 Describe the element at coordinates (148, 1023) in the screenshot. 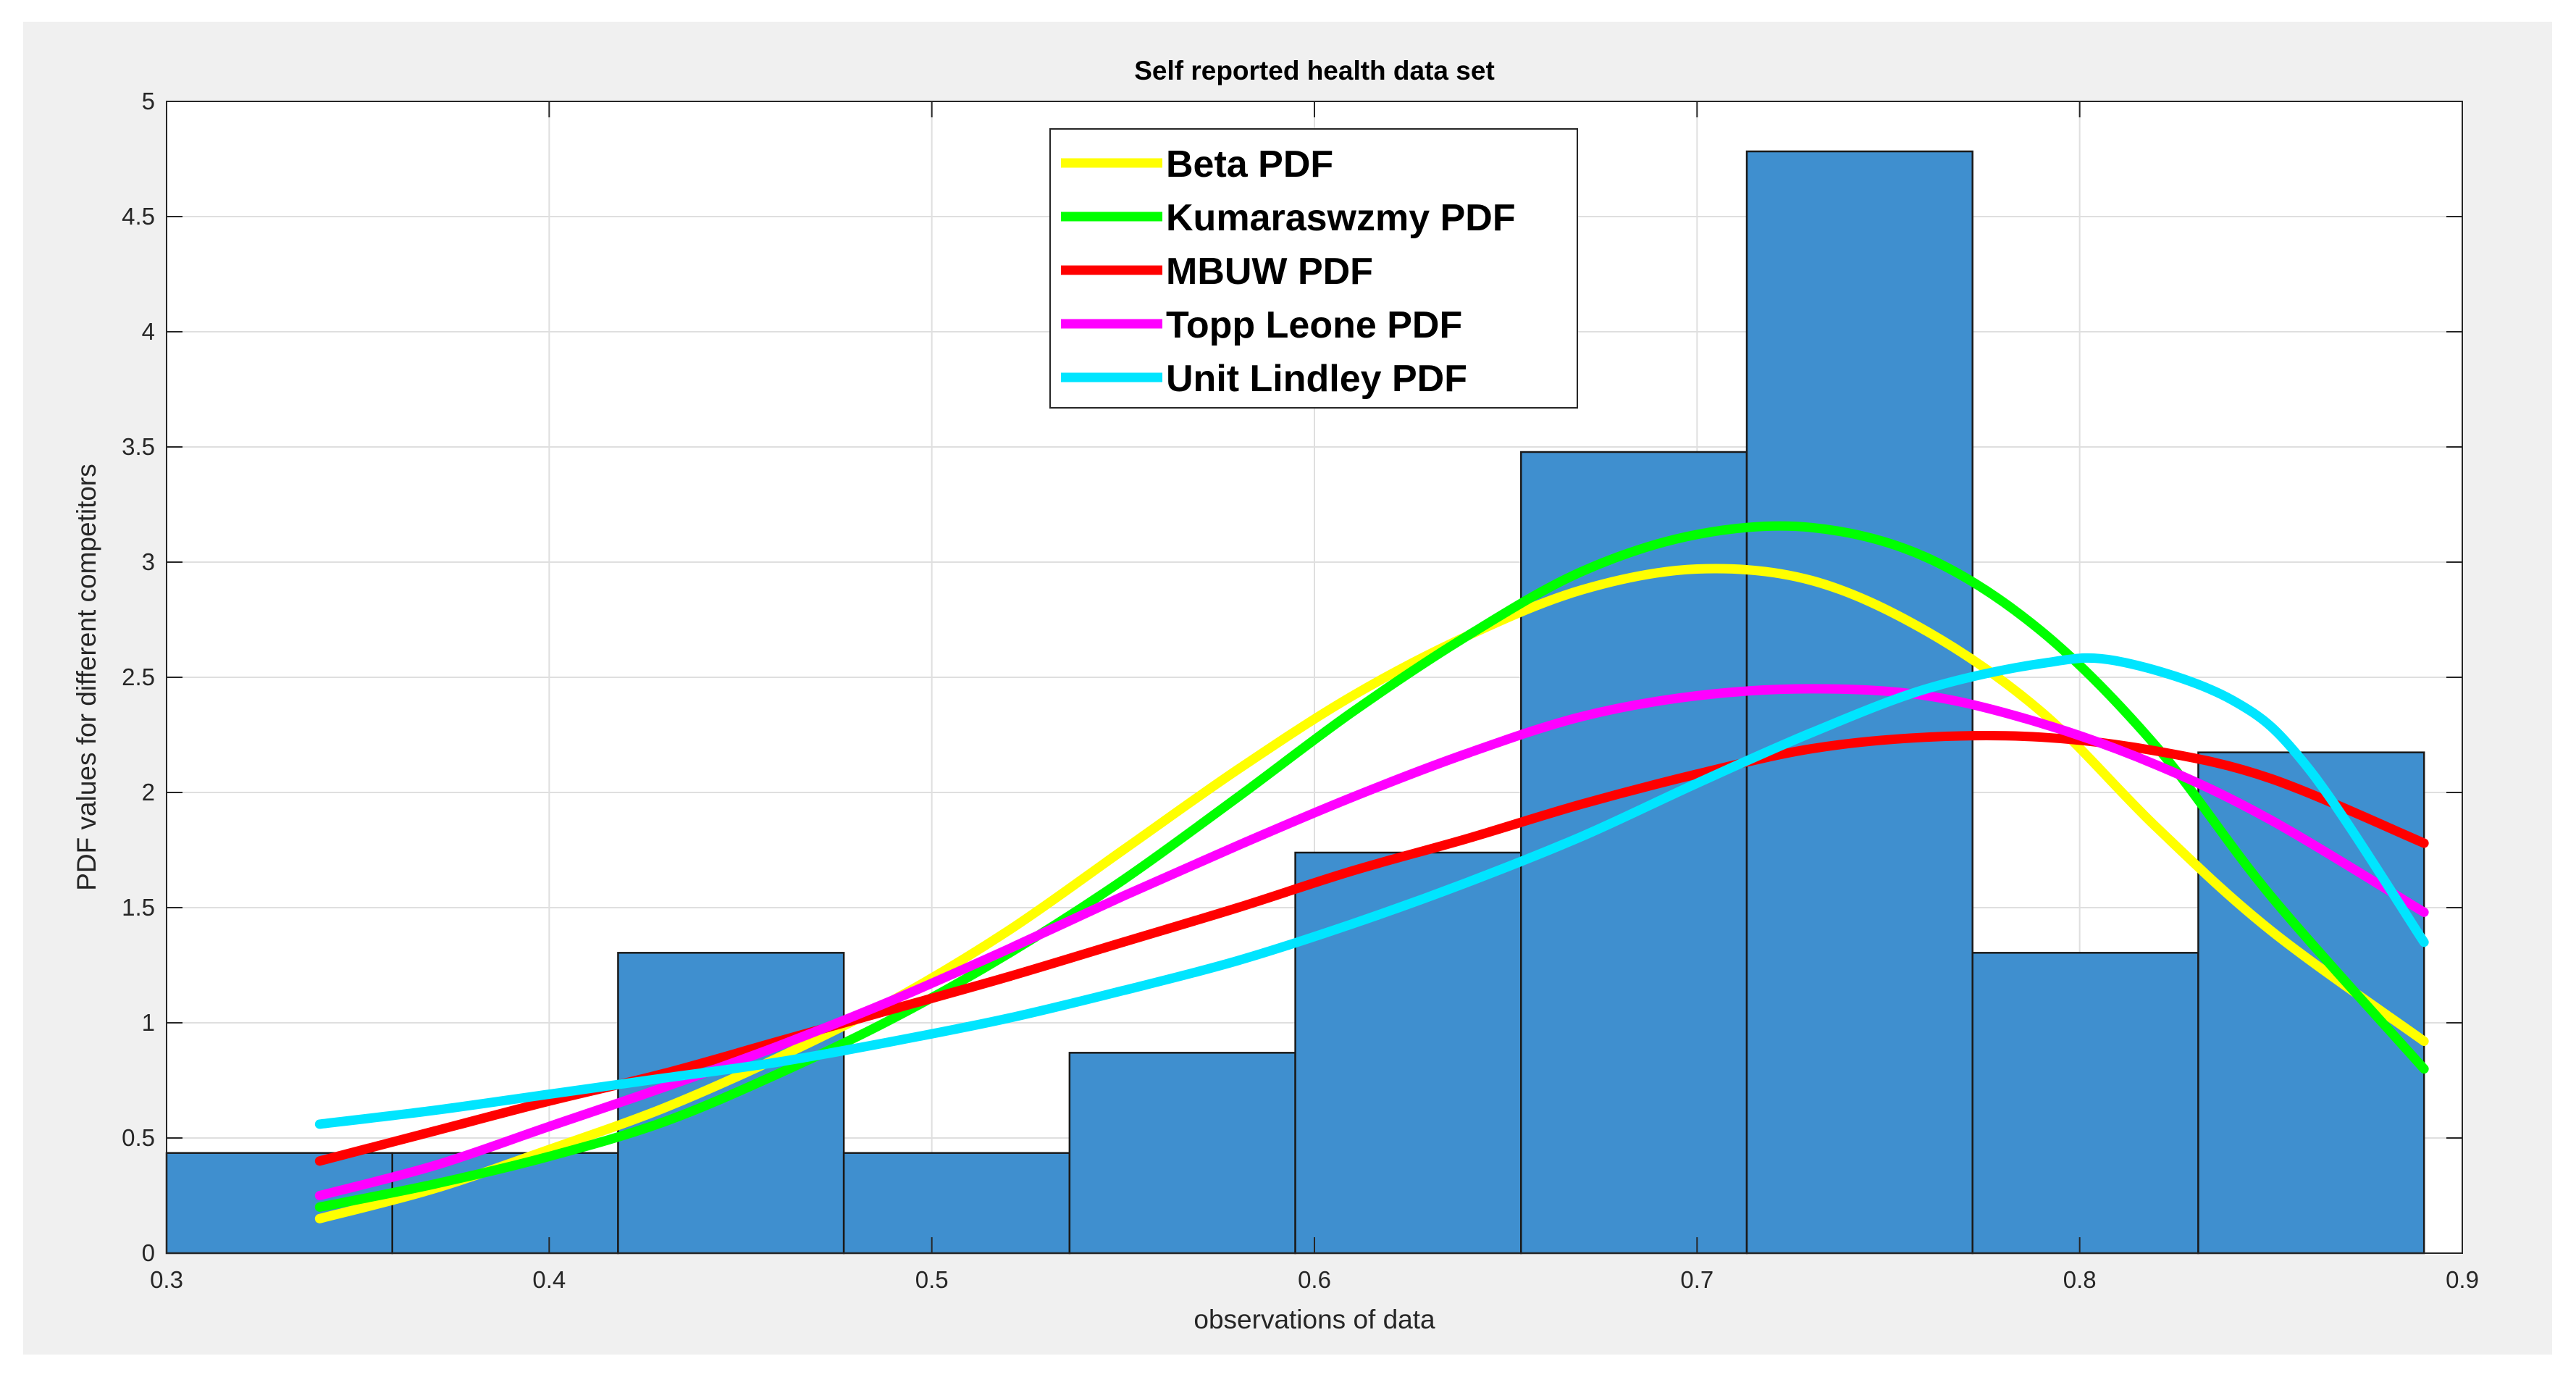

I see `y-tick-label: 1` at that location.